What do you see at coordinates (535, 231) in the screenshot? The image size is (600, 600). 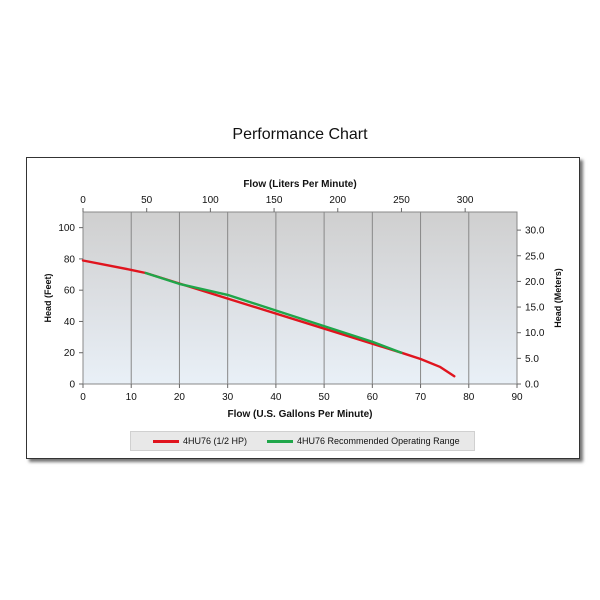 I see `y2-tick-label: 30.0` at bounding box center [535, 231].